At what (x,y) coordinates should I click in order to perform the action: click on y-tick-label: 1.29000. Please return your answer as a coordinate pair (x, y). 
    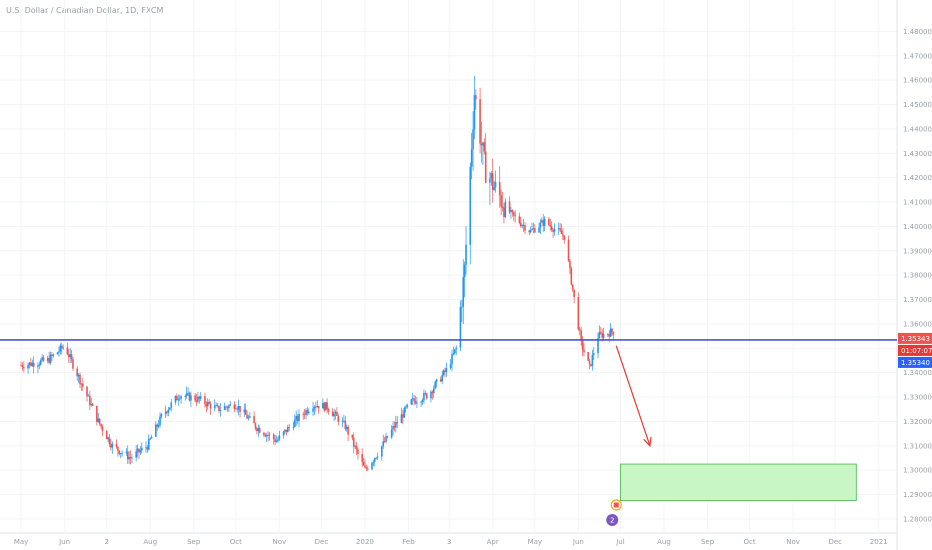
    Looking at the image, I should click on (917, 495).